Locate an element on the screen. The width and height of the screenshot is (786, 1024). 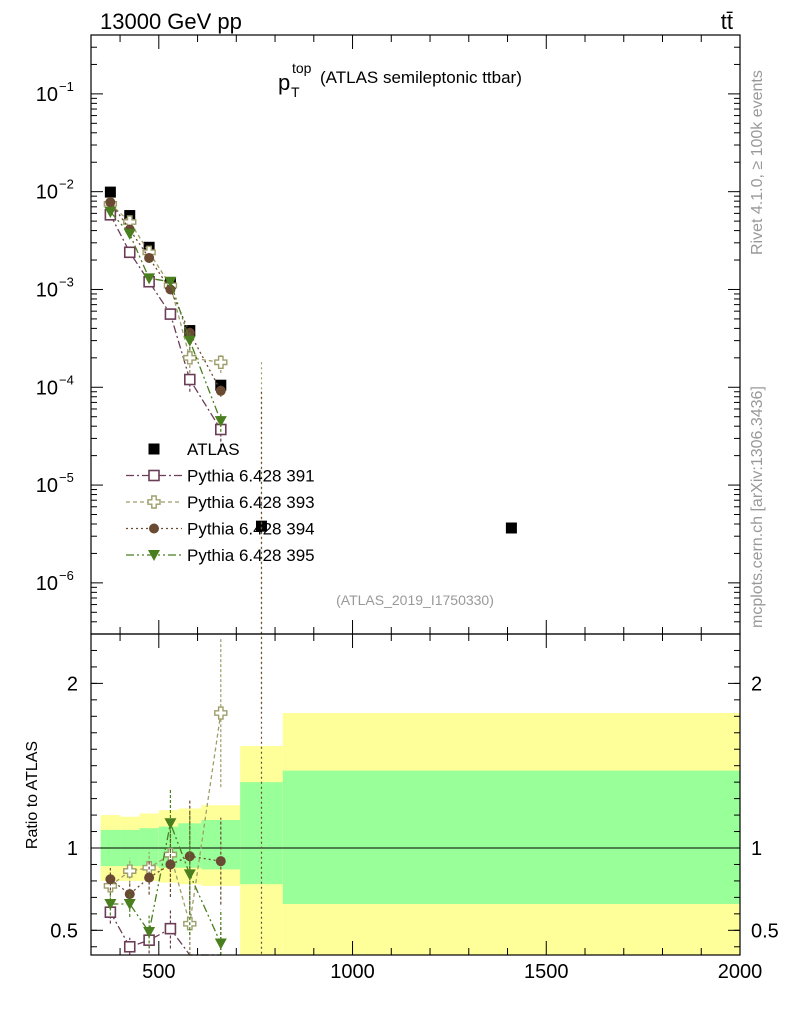
title-p: p is located at coordinates (284, 82).